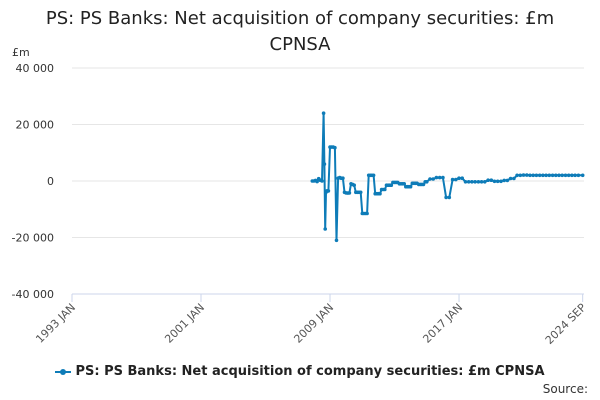  Describe the element at coordinates (33, 181) in the screenshot. I see `y-axis-ticks: 40 000 20 000 0 -20 000 -40 000` at that location.